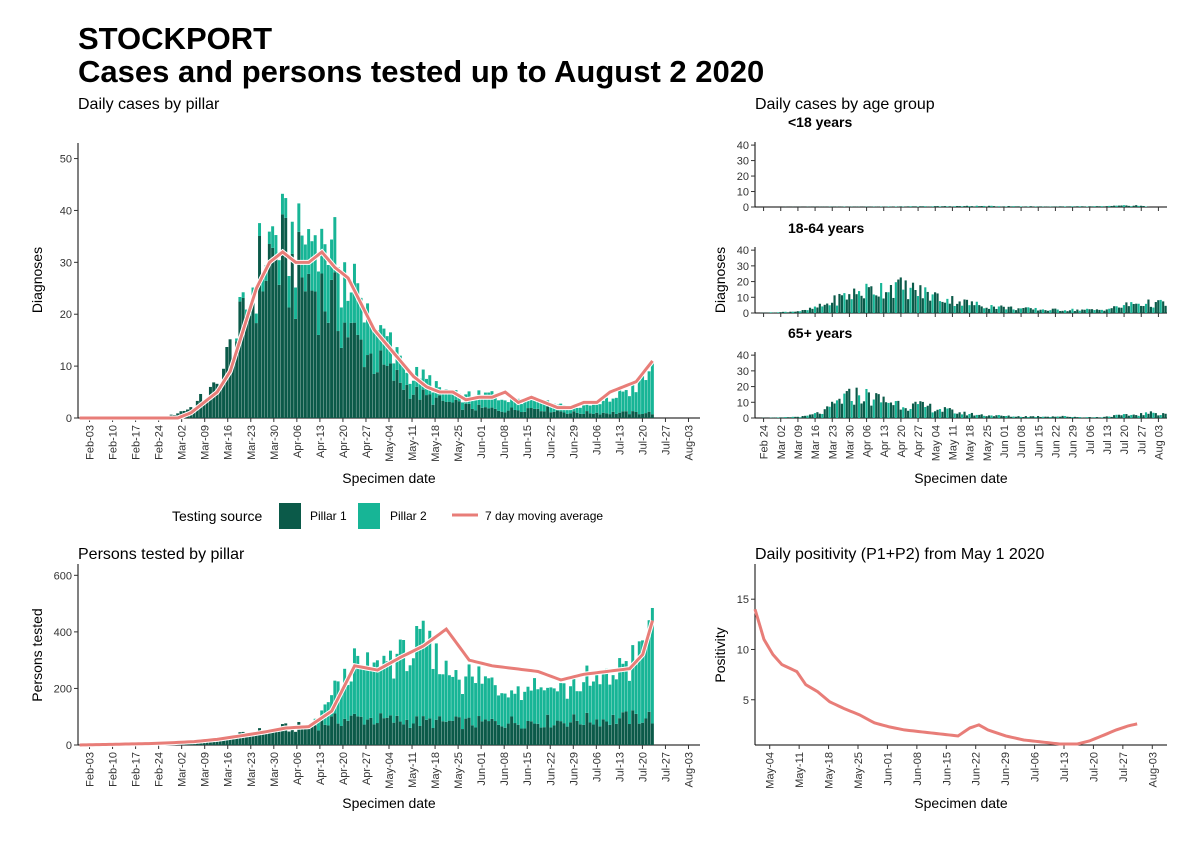 The image size is (1200, 845). I want to click on age-panel-1-y-tick-label: 0, so click(746, 314).